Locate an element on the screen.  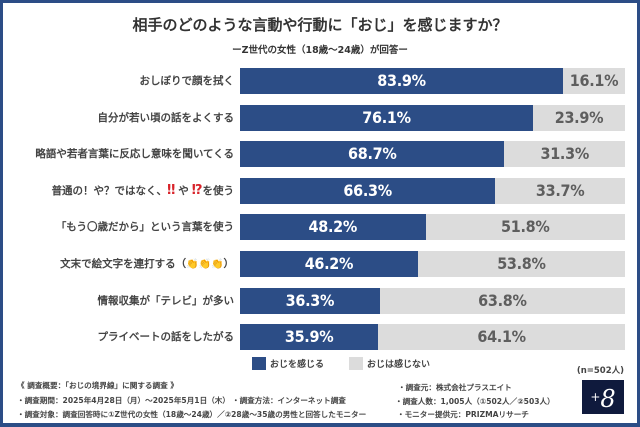
footer-overview: 《 調査概要：「おじの境界線」に関する調査 》 is located at coordinates (97, 385).